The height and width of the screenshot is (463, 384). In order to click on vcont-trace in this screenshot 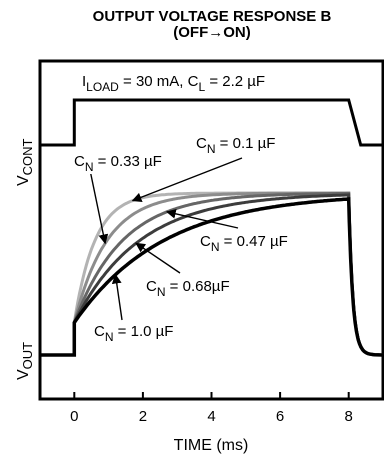, I will do `click(211, 122)`.